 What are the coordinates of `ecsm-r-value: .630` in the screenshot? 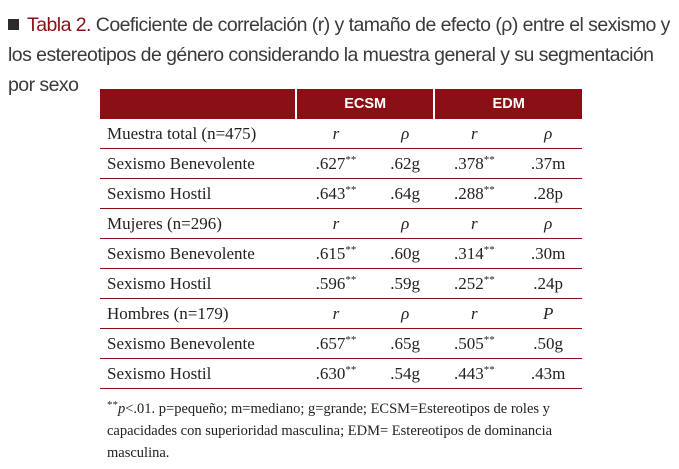 It's located at (330, 373).